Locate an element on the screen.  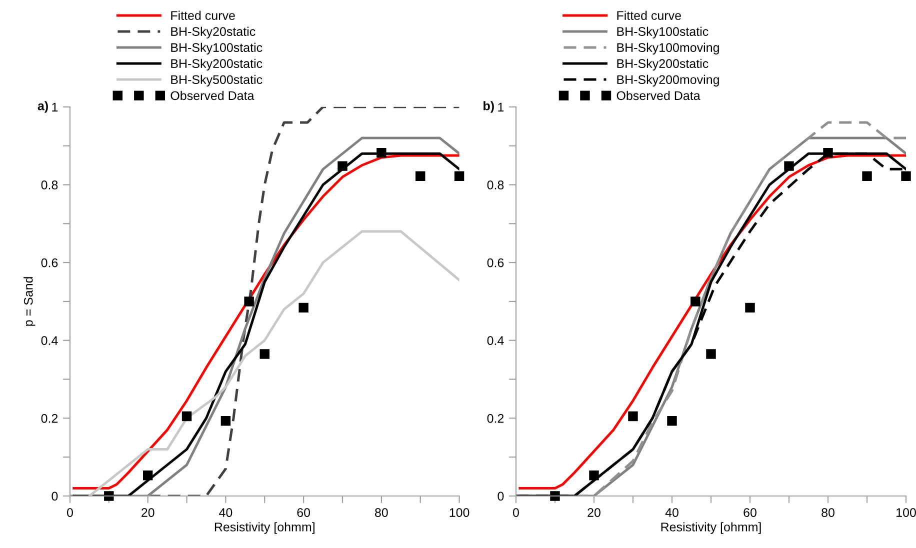
legend-label: BH-Sky100moving is located at coordinates (668, 48).